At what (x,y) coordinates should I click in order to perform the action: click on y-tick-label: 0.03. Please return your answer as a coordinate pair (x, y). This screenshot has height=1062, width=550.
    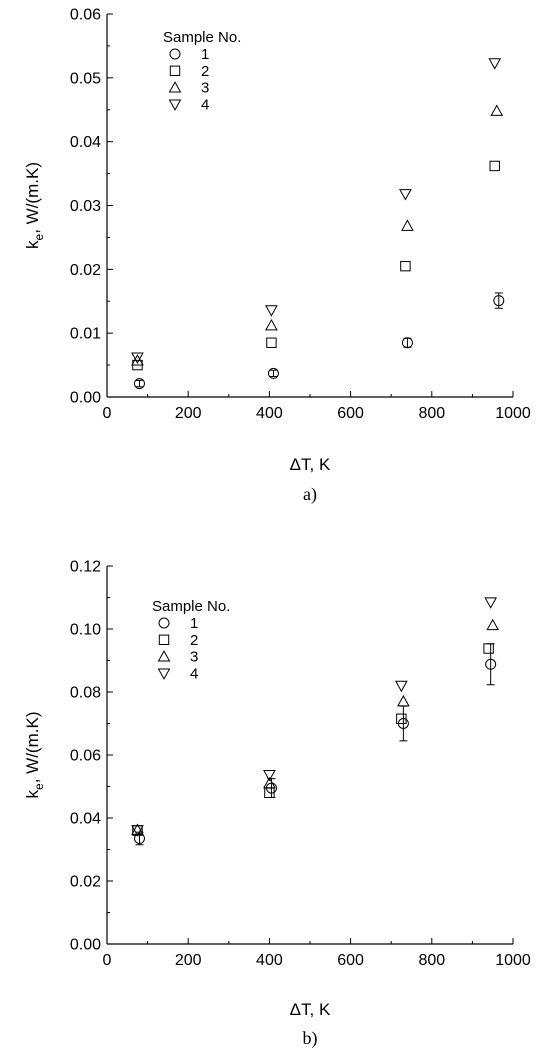
    Looking at the image, I should click on (85, 206).